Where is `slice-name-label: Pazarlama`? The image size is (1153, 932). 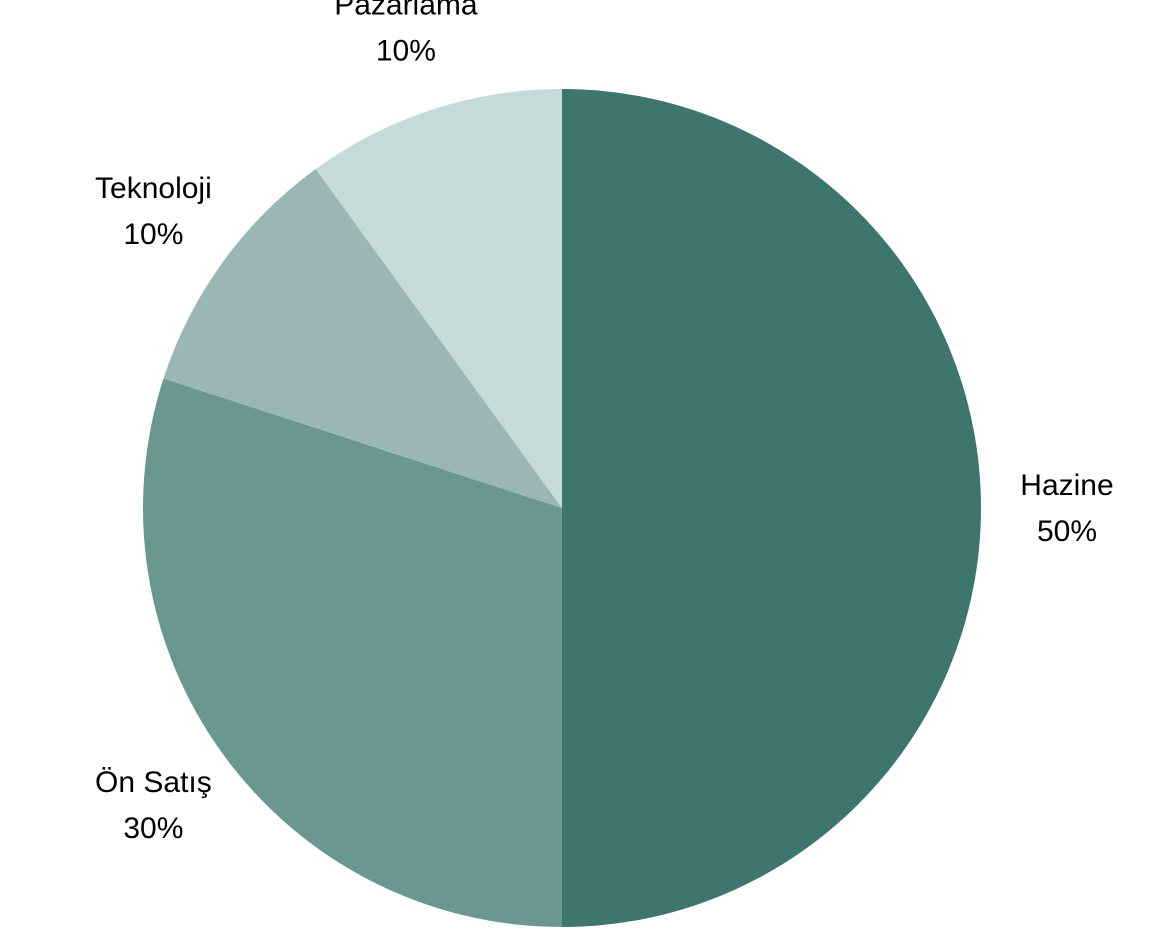 slice-name-label: Pazarlama is located at coordinates (406, 11).